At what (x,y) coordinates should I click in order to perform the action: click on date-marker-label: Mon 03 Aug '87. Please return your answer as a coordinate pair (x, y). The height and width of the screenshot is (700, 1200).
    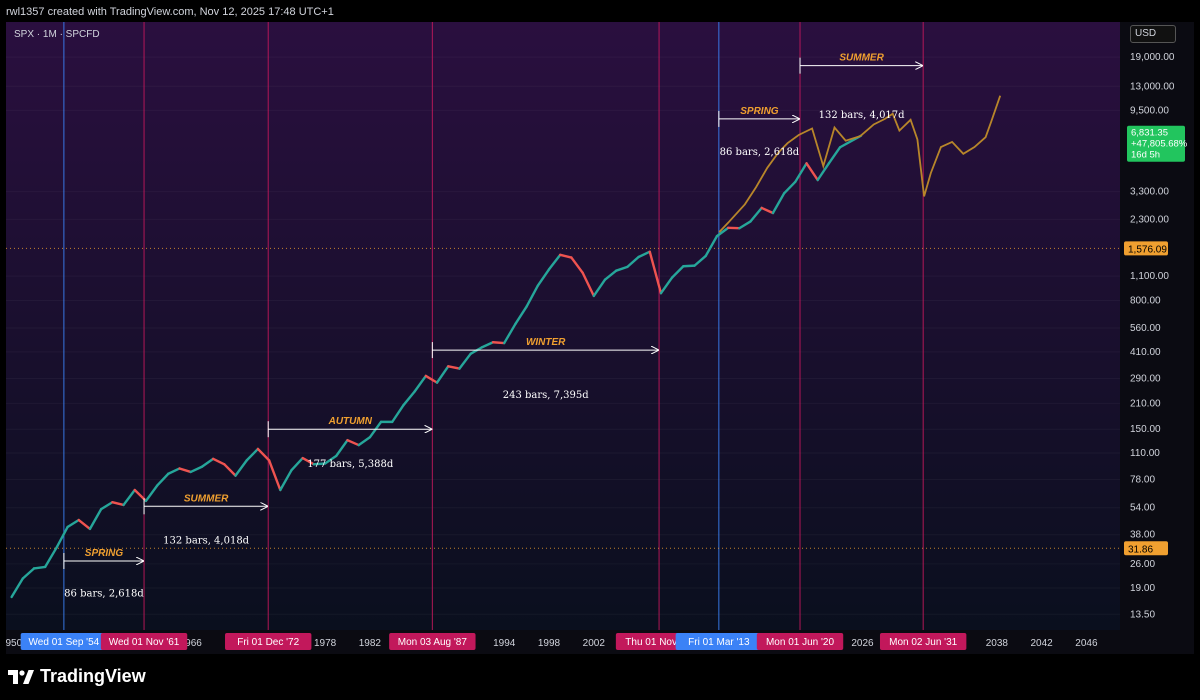
    Looking at the image, I should click on (433, 642).